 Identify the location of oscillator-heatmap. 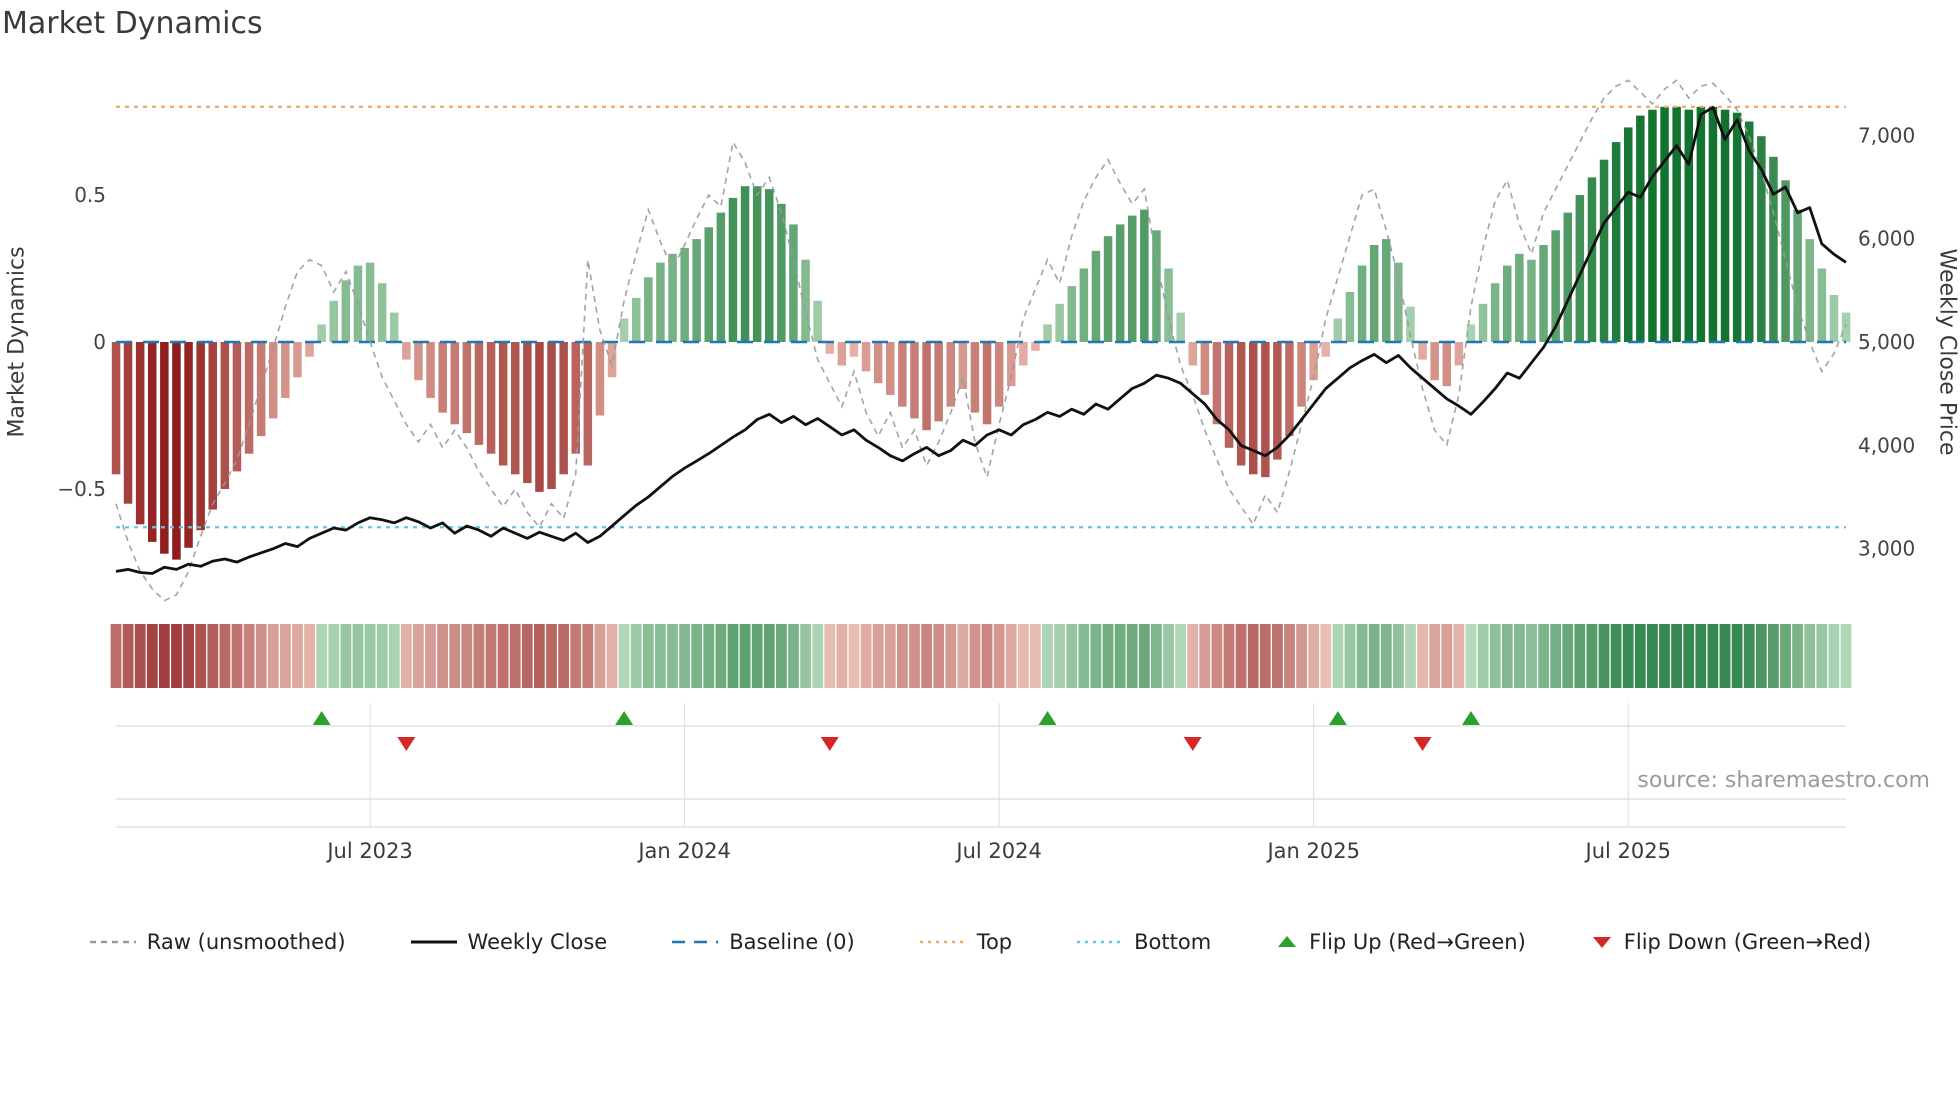
(981, 656).